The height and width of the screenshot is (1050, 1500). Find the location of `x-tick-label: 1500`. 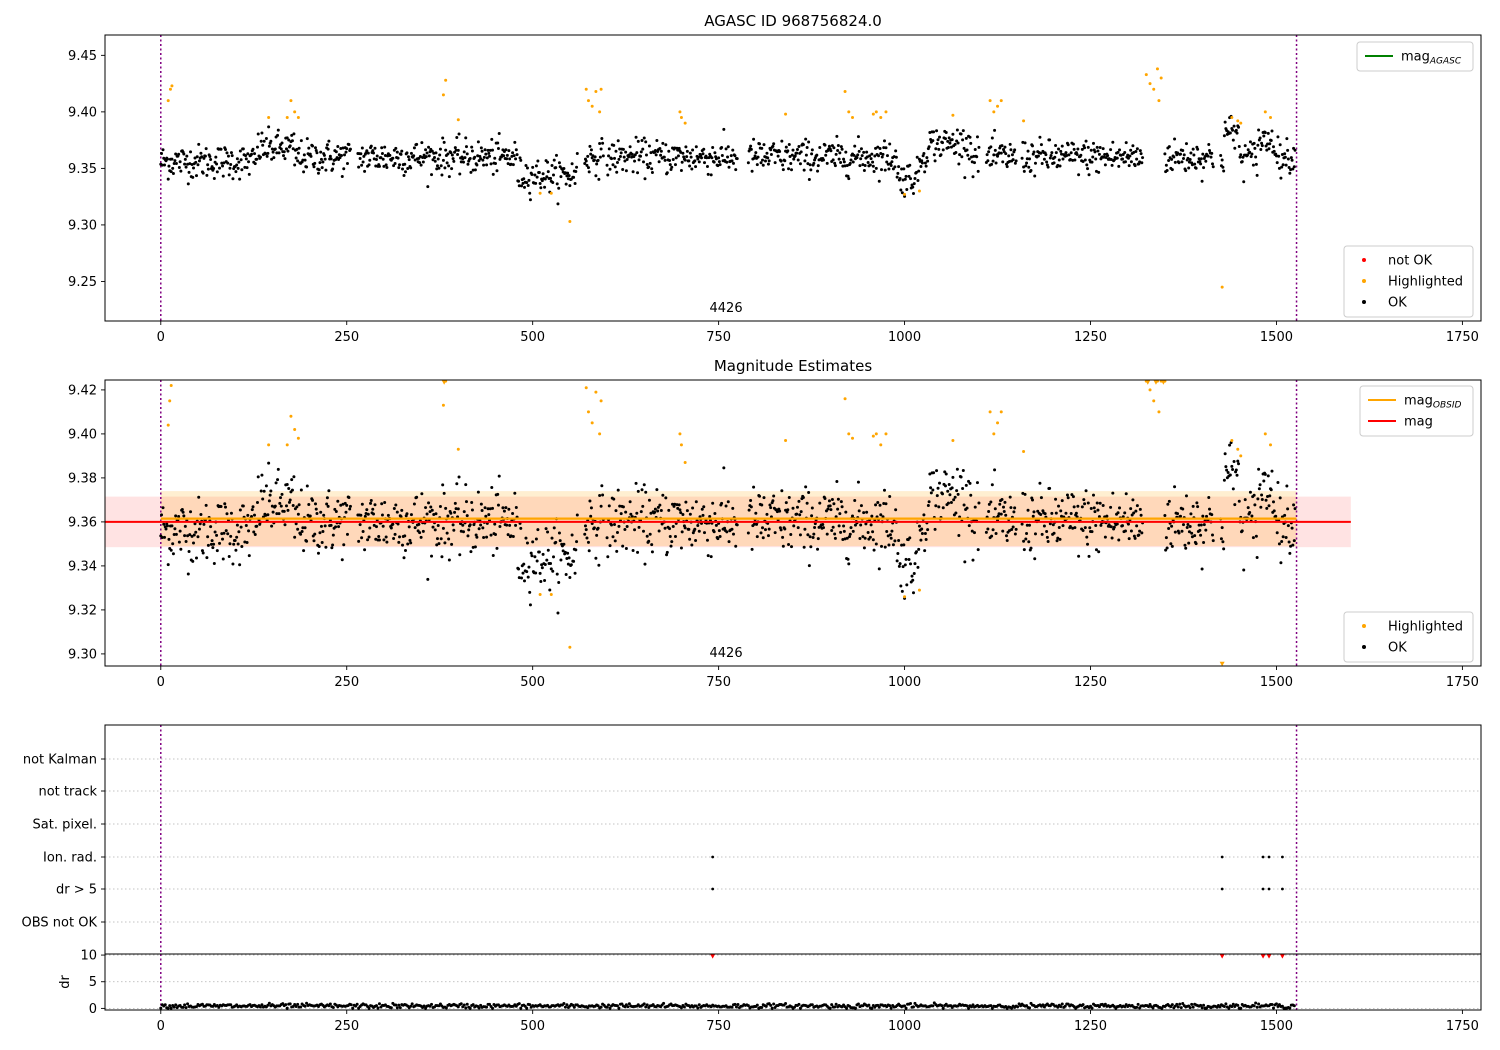

x-tick-label: 1500 is located at coordinates (1276, 1026).